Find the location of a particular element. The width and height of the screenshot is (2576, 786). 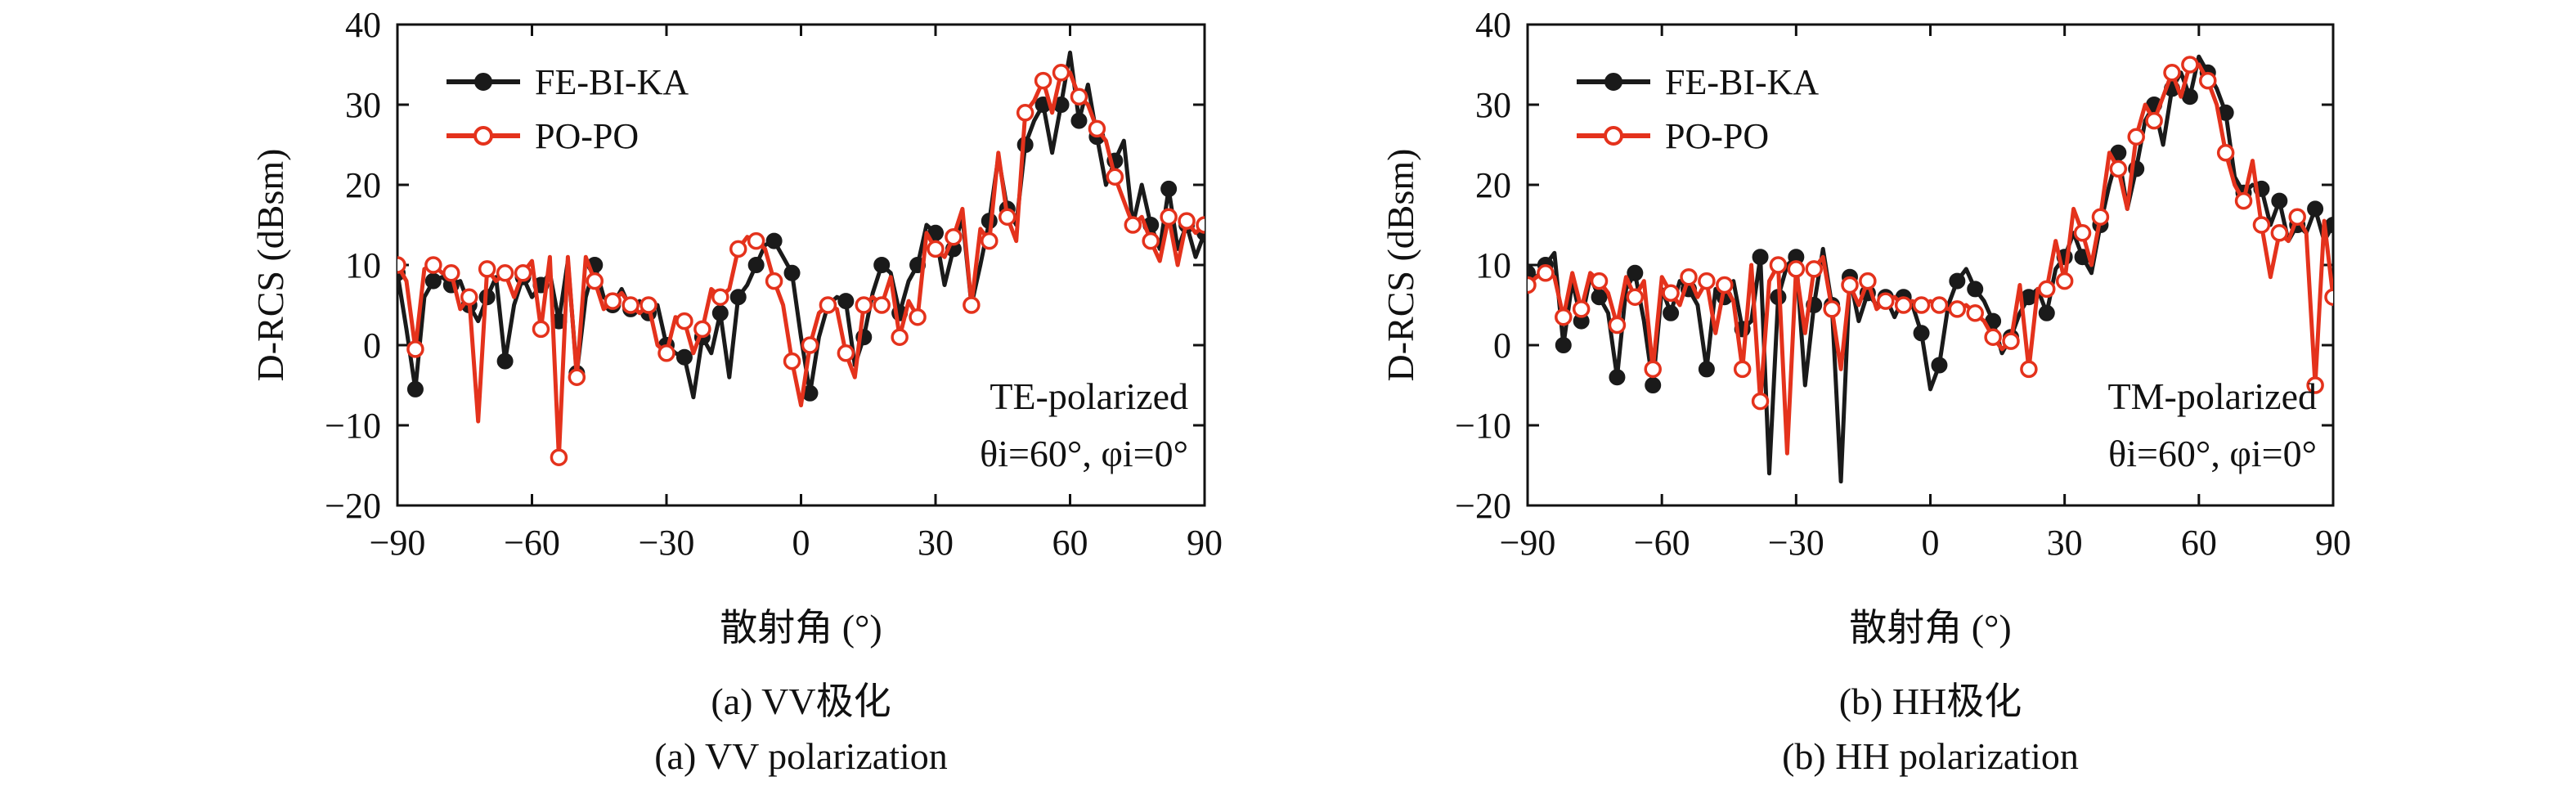

legend-label-1: PO-PO is located at coordinates (1717, 136).